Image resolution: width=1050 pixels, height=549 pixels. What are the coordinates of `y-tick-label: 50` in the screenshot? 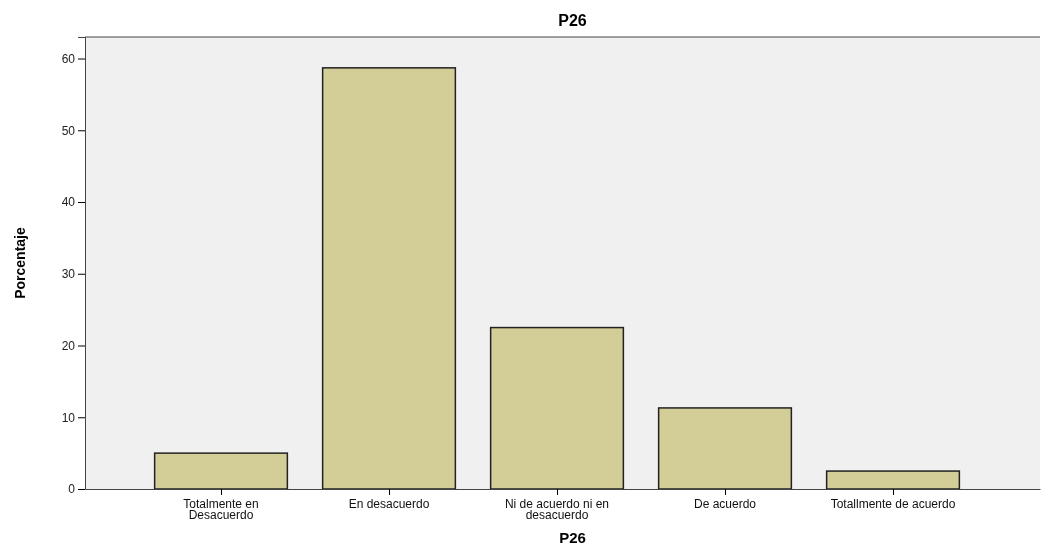 It's located at (68, 130).